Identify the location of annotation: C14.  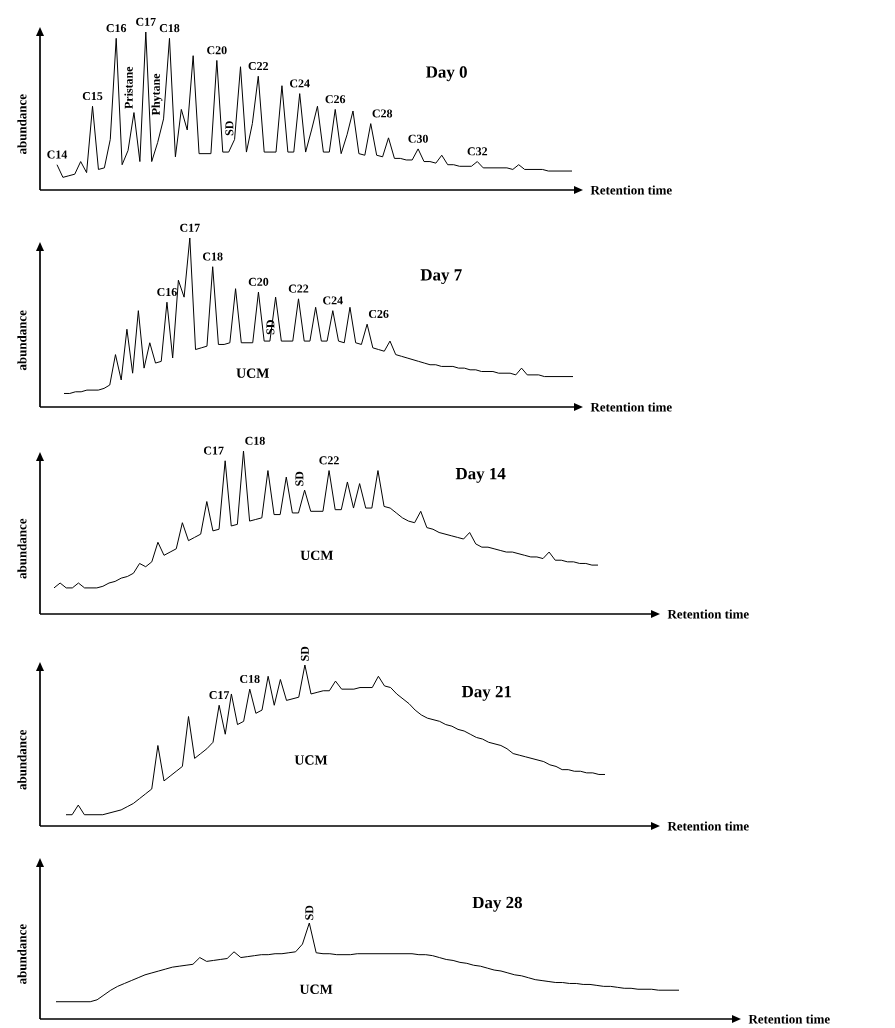
(57, 154).